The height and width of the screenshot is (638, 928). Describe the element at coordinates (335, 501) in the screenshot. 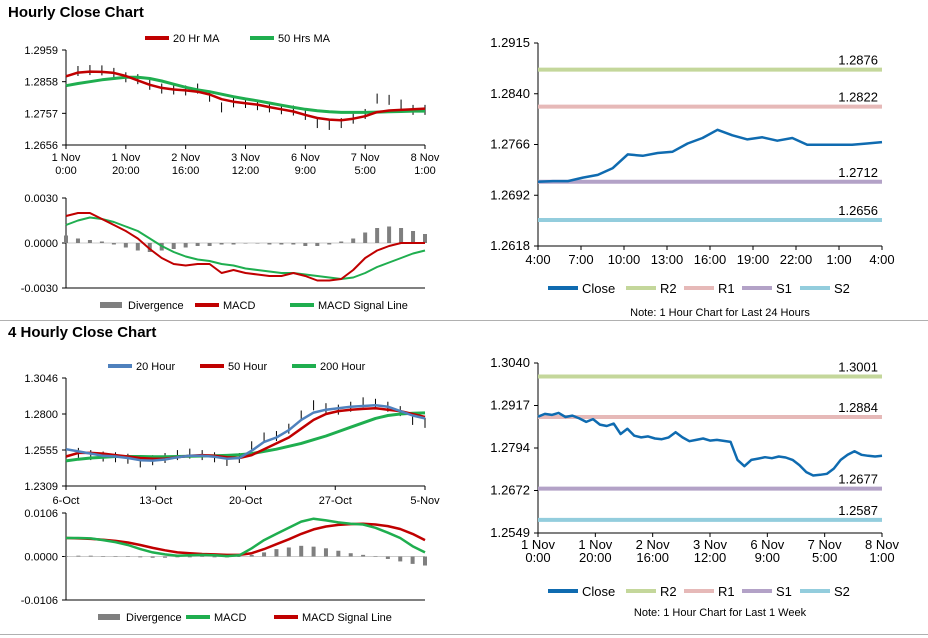

I see `x-tick-label: 27-Oct` at that location.